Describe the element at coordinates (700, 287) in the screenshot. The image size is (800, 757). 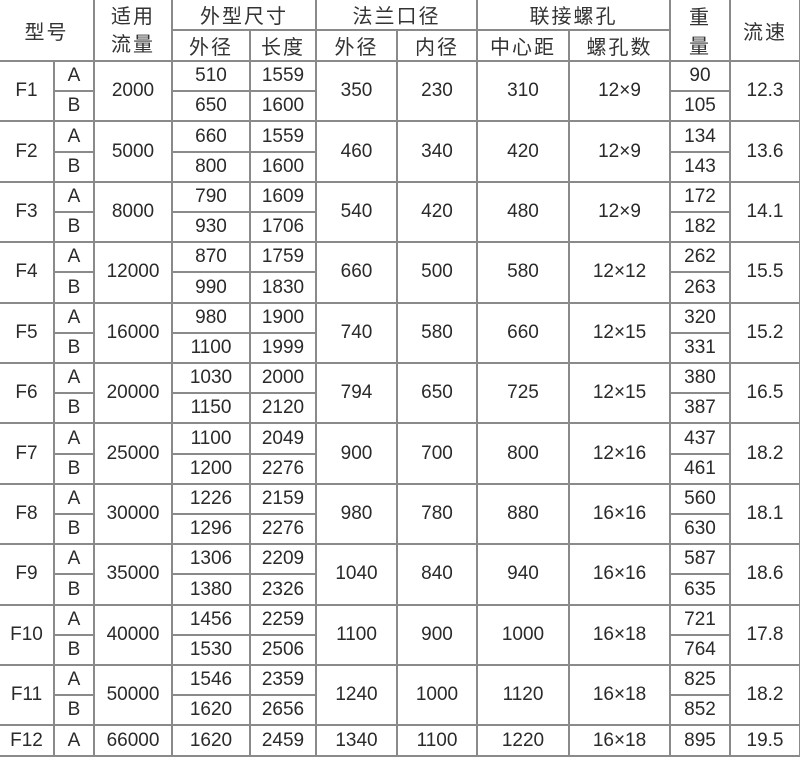
I see `weight-cell: 263` at that location.